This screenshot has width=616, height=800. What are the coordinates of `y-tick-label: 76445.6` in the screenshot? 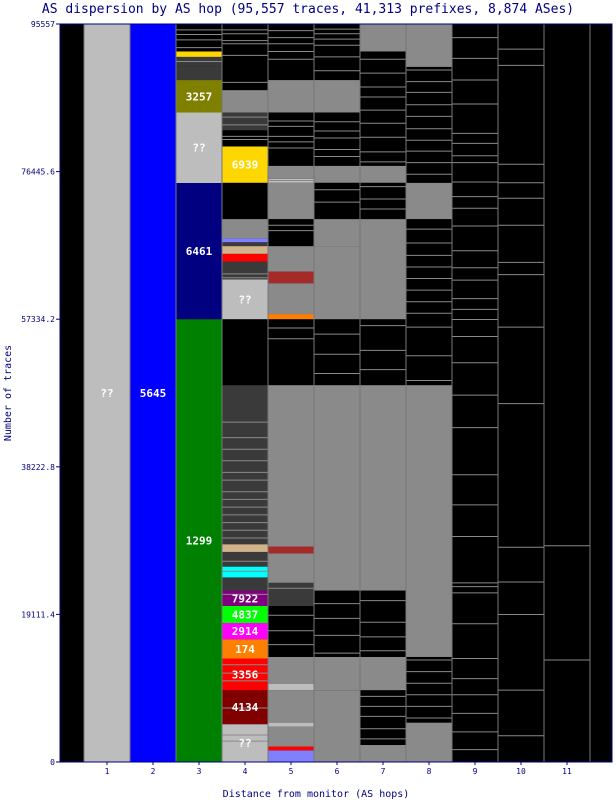 It's located at (38, 172).